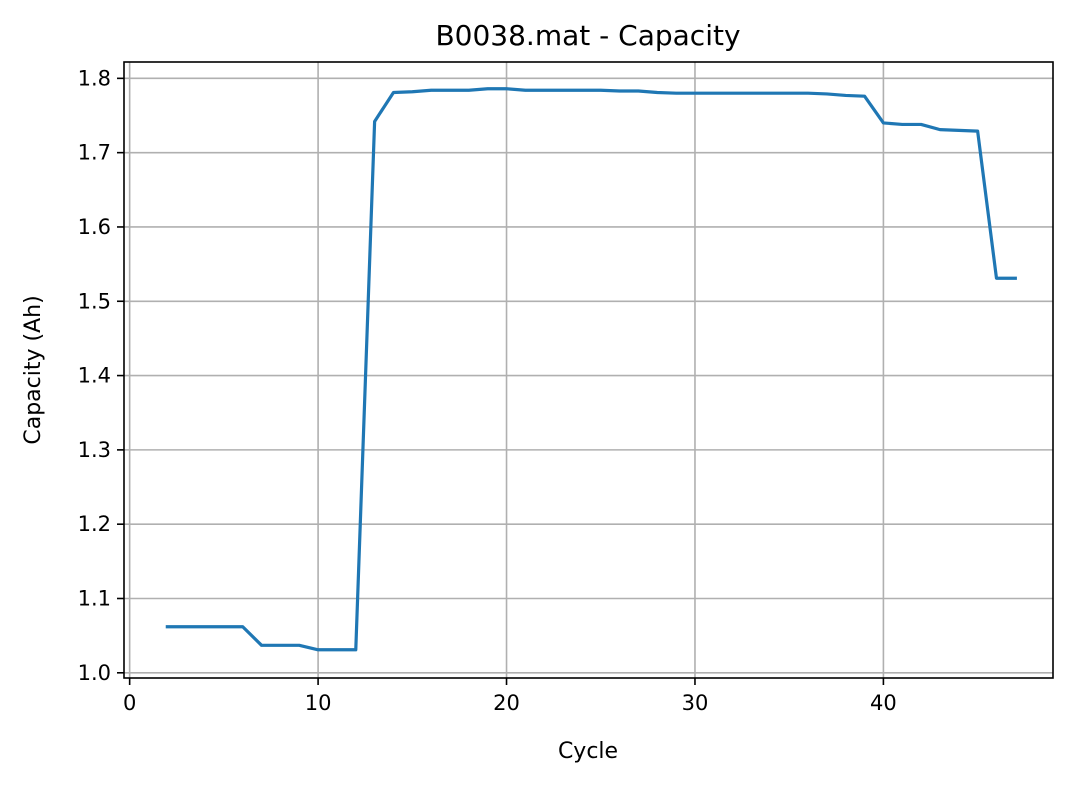 The height and width of the screenshot is (785, 1072). What do you see at coordinates (94, 673) in the screenshot?
I see `y-tick-label: 1.0` at bounding box center [94, 673].